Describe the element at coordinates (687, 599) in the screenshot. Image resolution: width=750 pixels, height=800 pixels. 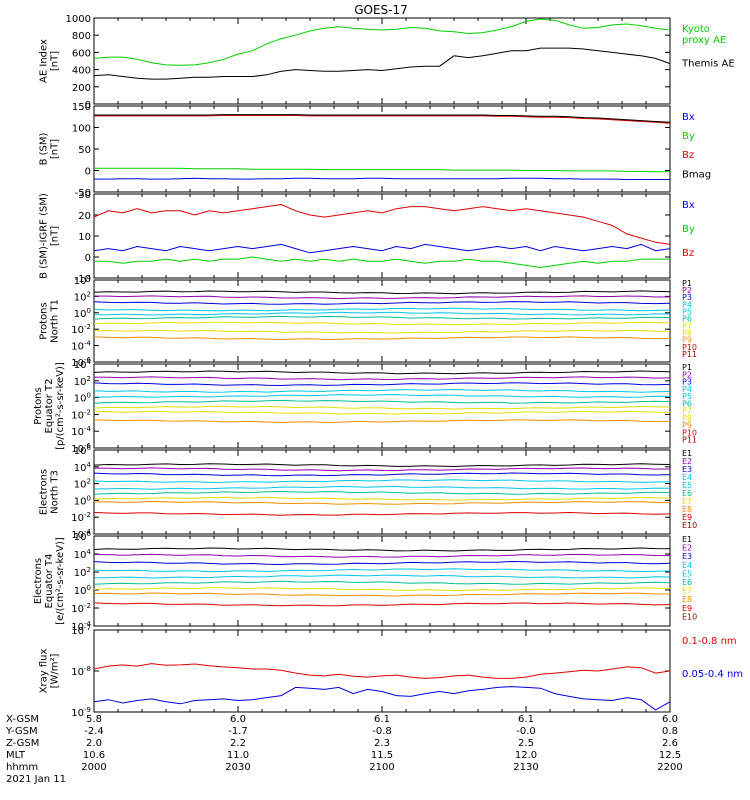
I see `legend-entry: E8` at that location.